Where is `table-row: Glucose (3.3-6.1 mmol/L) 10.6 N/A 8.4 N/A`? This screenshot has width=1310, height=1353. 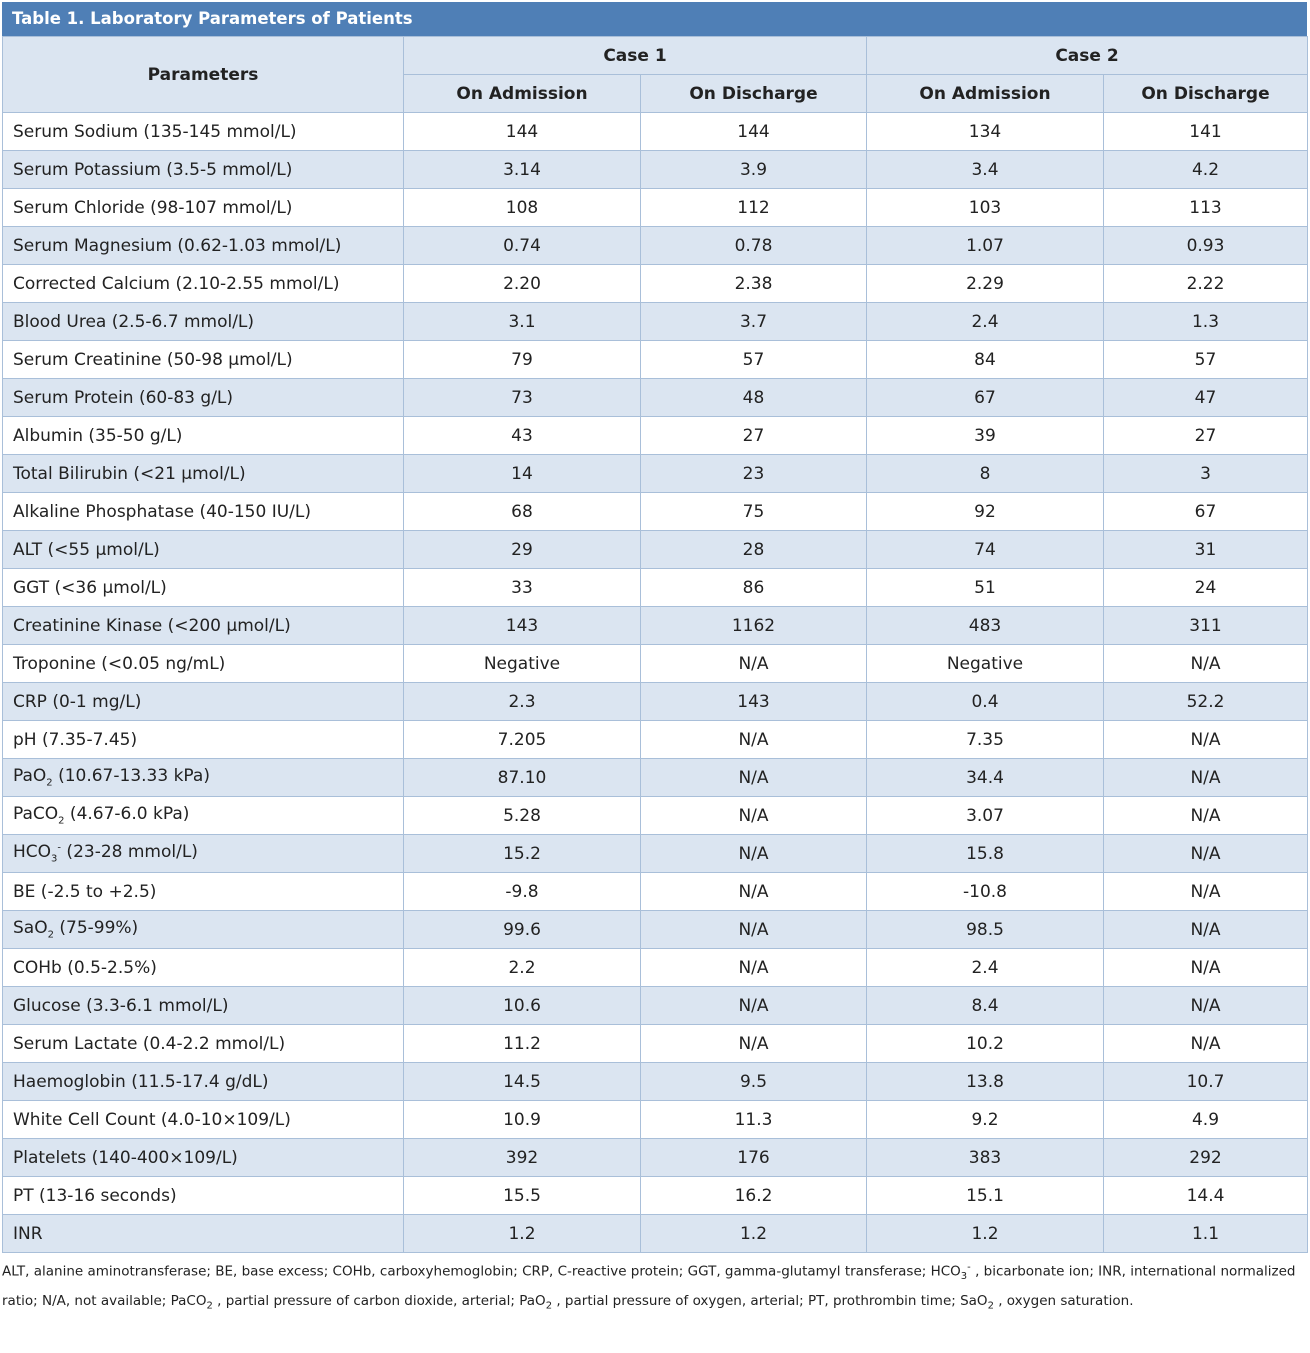 table-row: Glucose (3.3-6.1 mmol/L) 10.6 N/A 8.4 N/A is located at coordinates (655, 1005).